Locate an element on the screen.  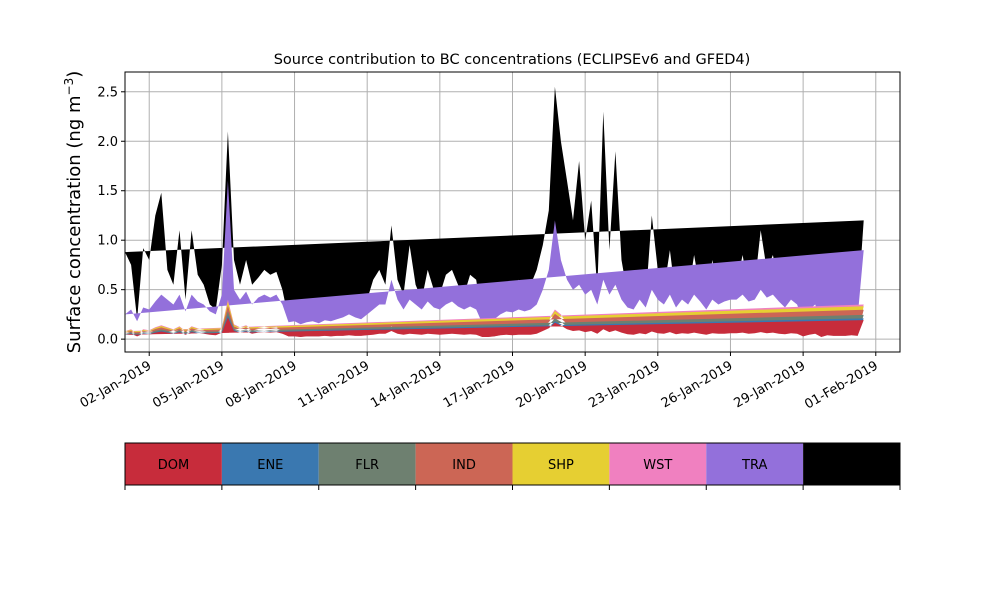
x-tick-label: 08-Jan-2019 is located at coordinates (261, 384).